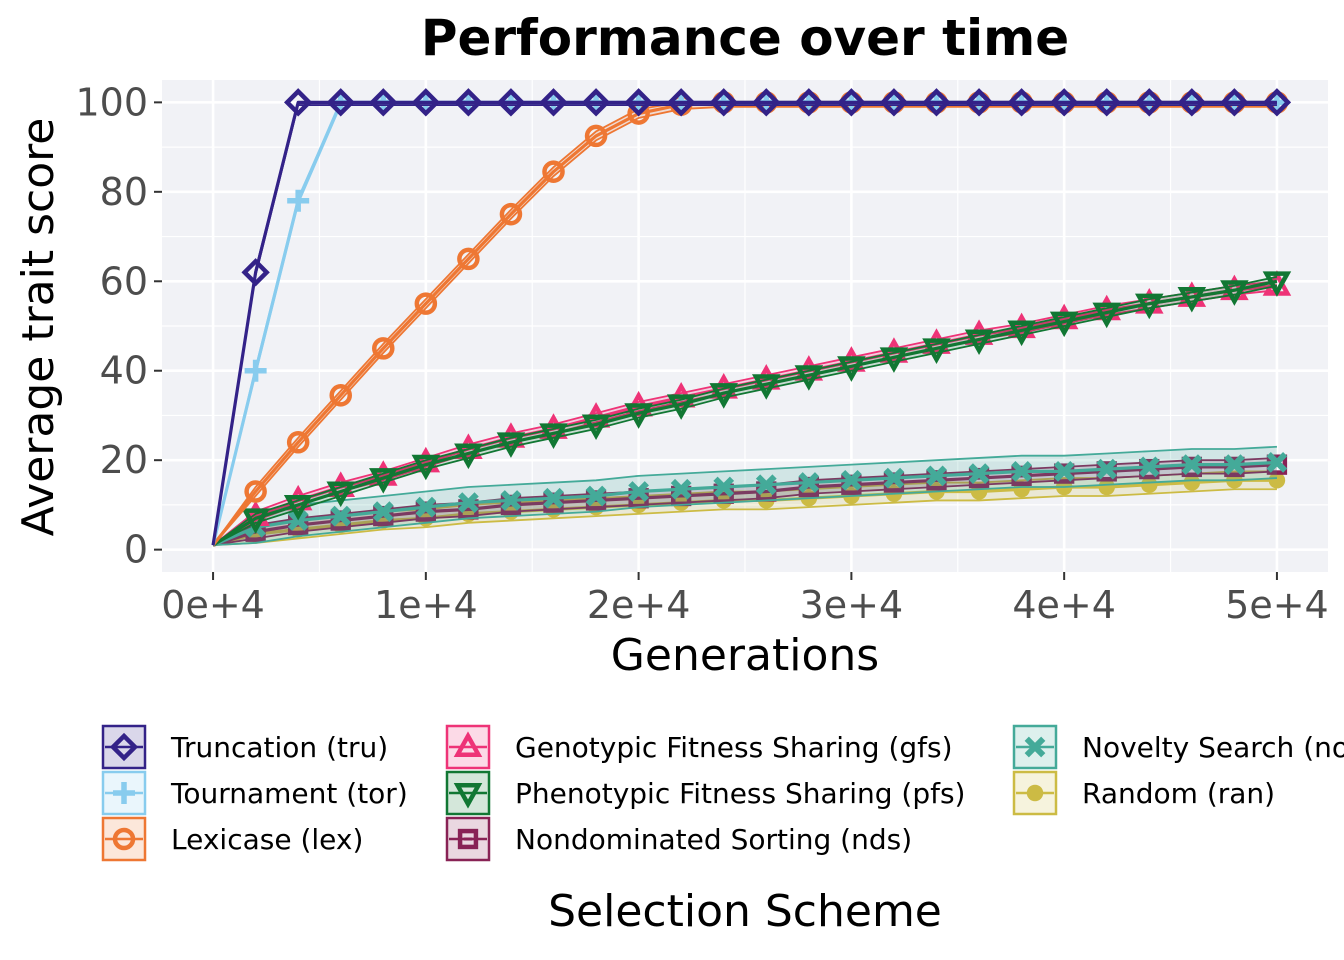 This screenshot has height=960, width=1344. What do you see at coordinates (1213, 747) in the screenshot?
I see `legend-label: Novelty Search (nov)` at bounding box center [1213, 747].